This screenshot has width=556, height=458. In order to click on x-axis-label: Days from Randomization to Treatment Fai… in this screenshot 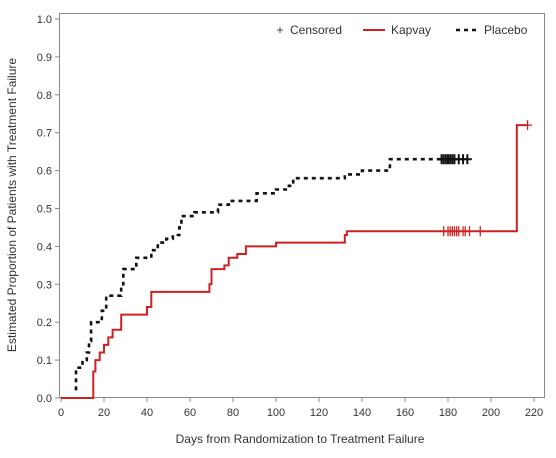, I will do `click(300, 439)`.